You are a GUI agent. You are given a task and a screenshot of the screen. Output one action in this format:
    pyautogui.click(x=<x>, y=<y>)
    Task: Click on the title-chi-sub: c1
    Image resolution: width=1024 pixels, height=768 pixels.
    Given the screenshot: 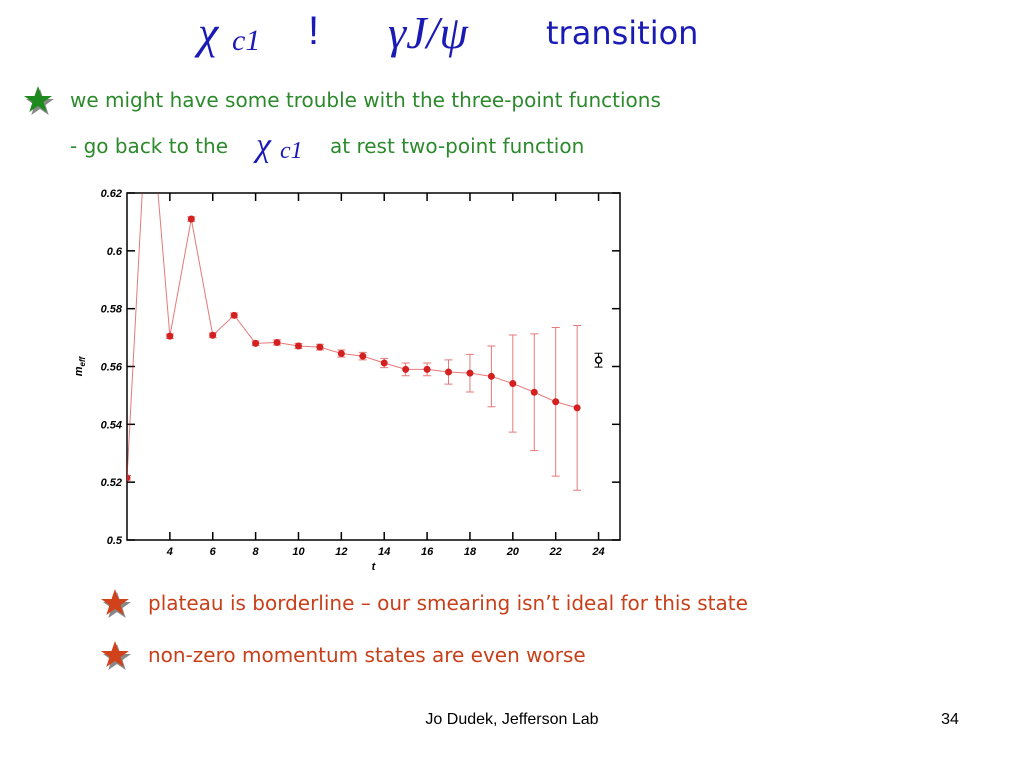 What is the action you would take?
    pyautogui.click(x=246, y=40)
    